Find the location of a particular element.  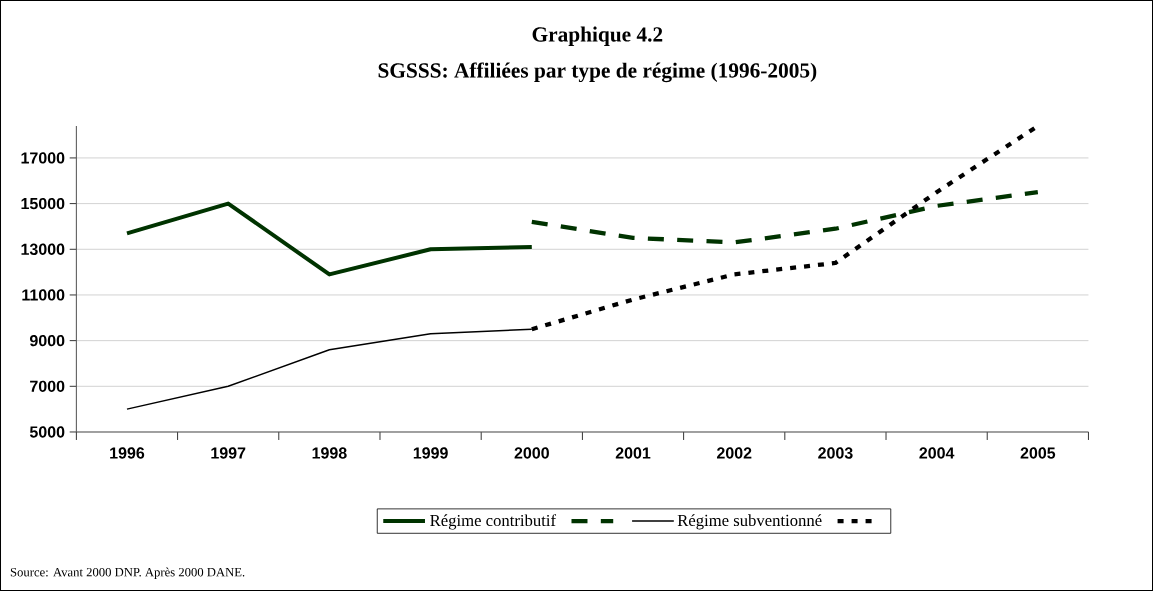

y-tick-label: 9000 is located at coordinates (47, 340).